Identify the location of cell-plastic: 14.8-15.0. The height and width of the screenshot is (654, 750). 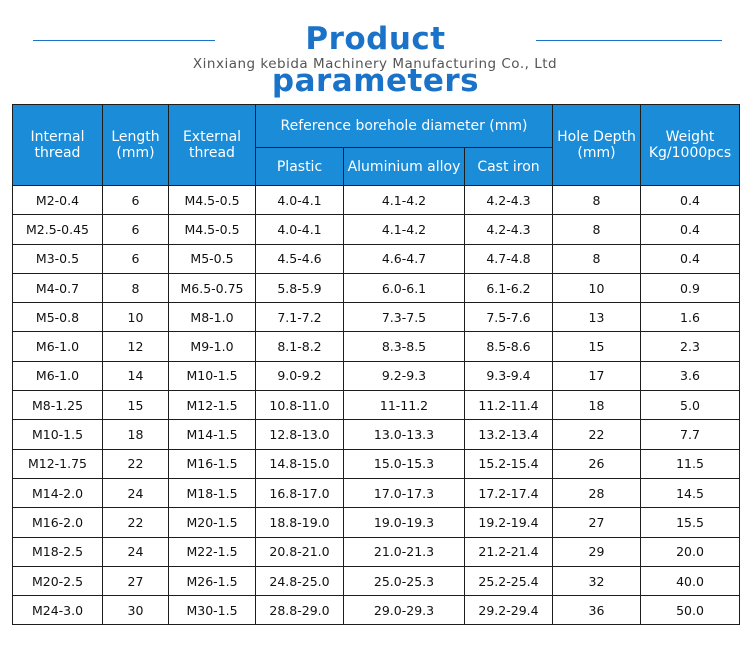
(299, 463).